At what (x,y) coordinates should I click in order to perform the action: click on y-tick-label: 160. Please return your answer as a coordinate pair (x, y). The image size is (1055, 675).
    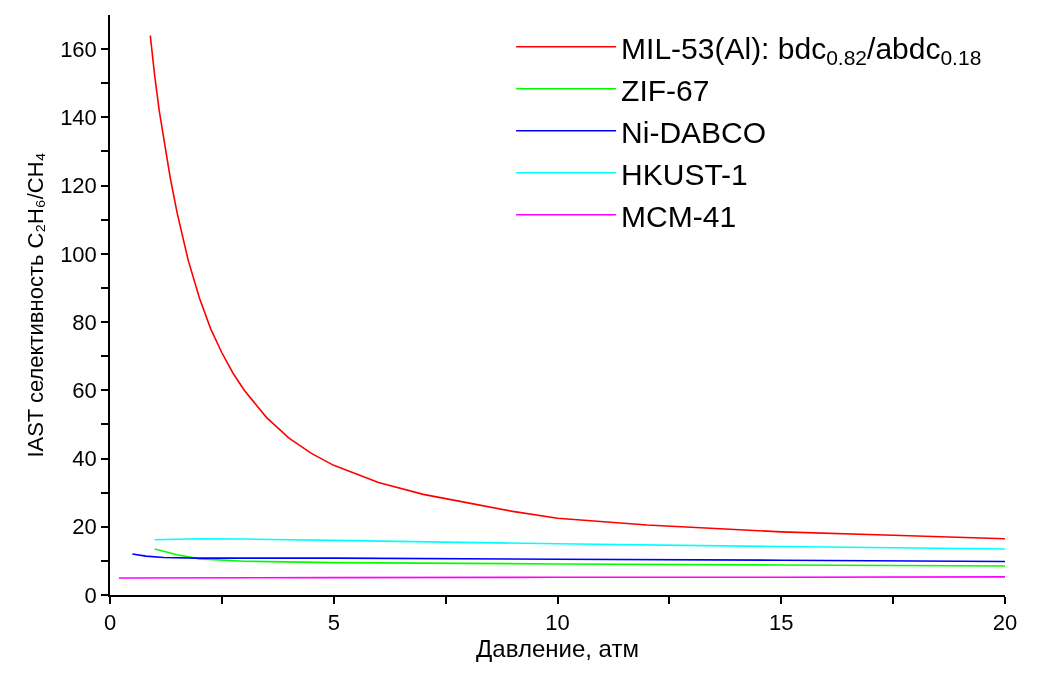
    Looking at the image, I should click on (78, 49).